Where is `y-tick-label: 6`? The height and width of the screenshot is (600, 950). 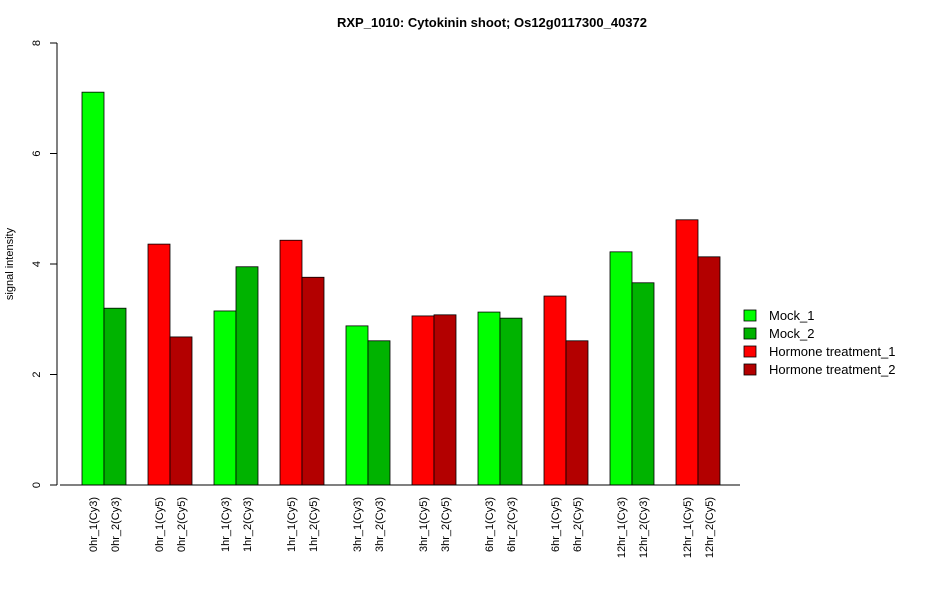 y-tick-label: 6 is located at coordinates (37, 153).